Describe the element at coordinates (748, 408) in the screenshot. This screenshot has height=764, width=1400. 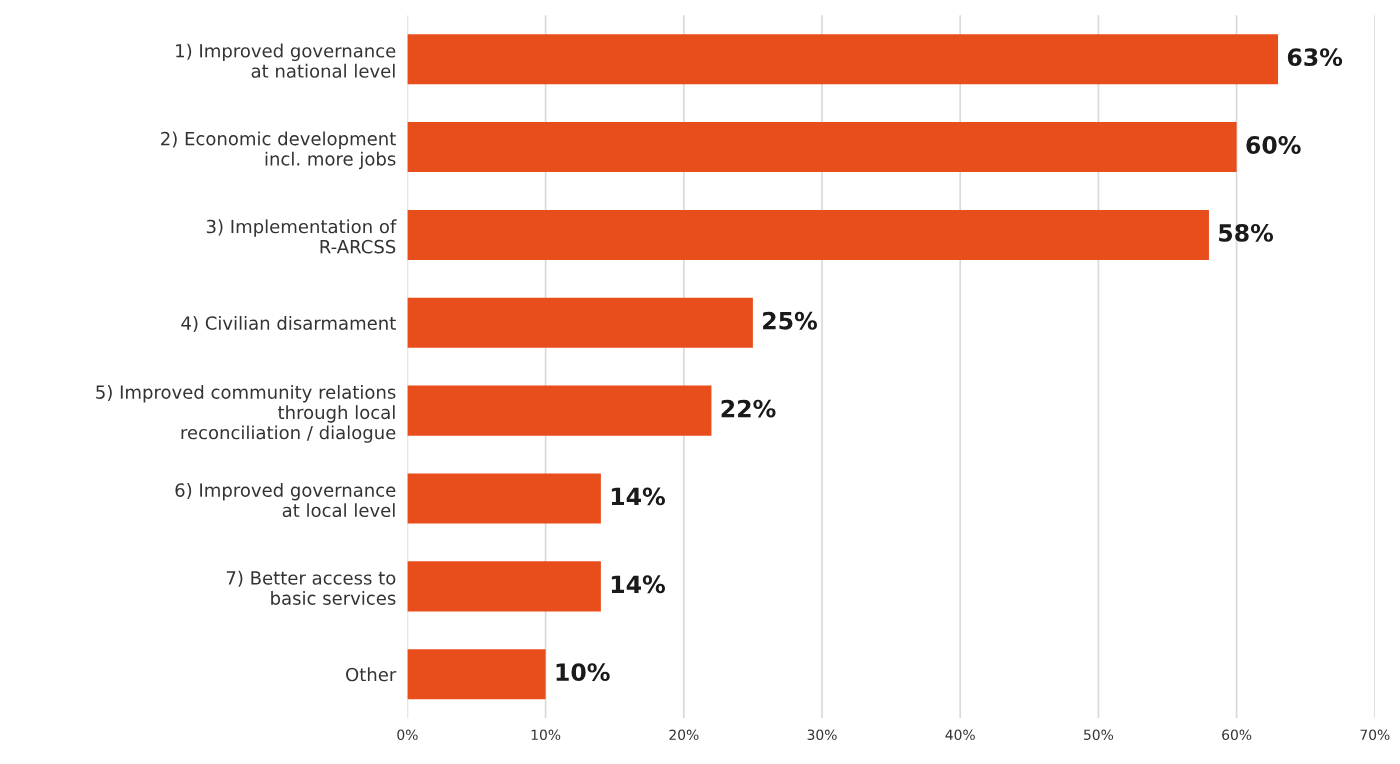
I see `data-label: 22%` at that location.